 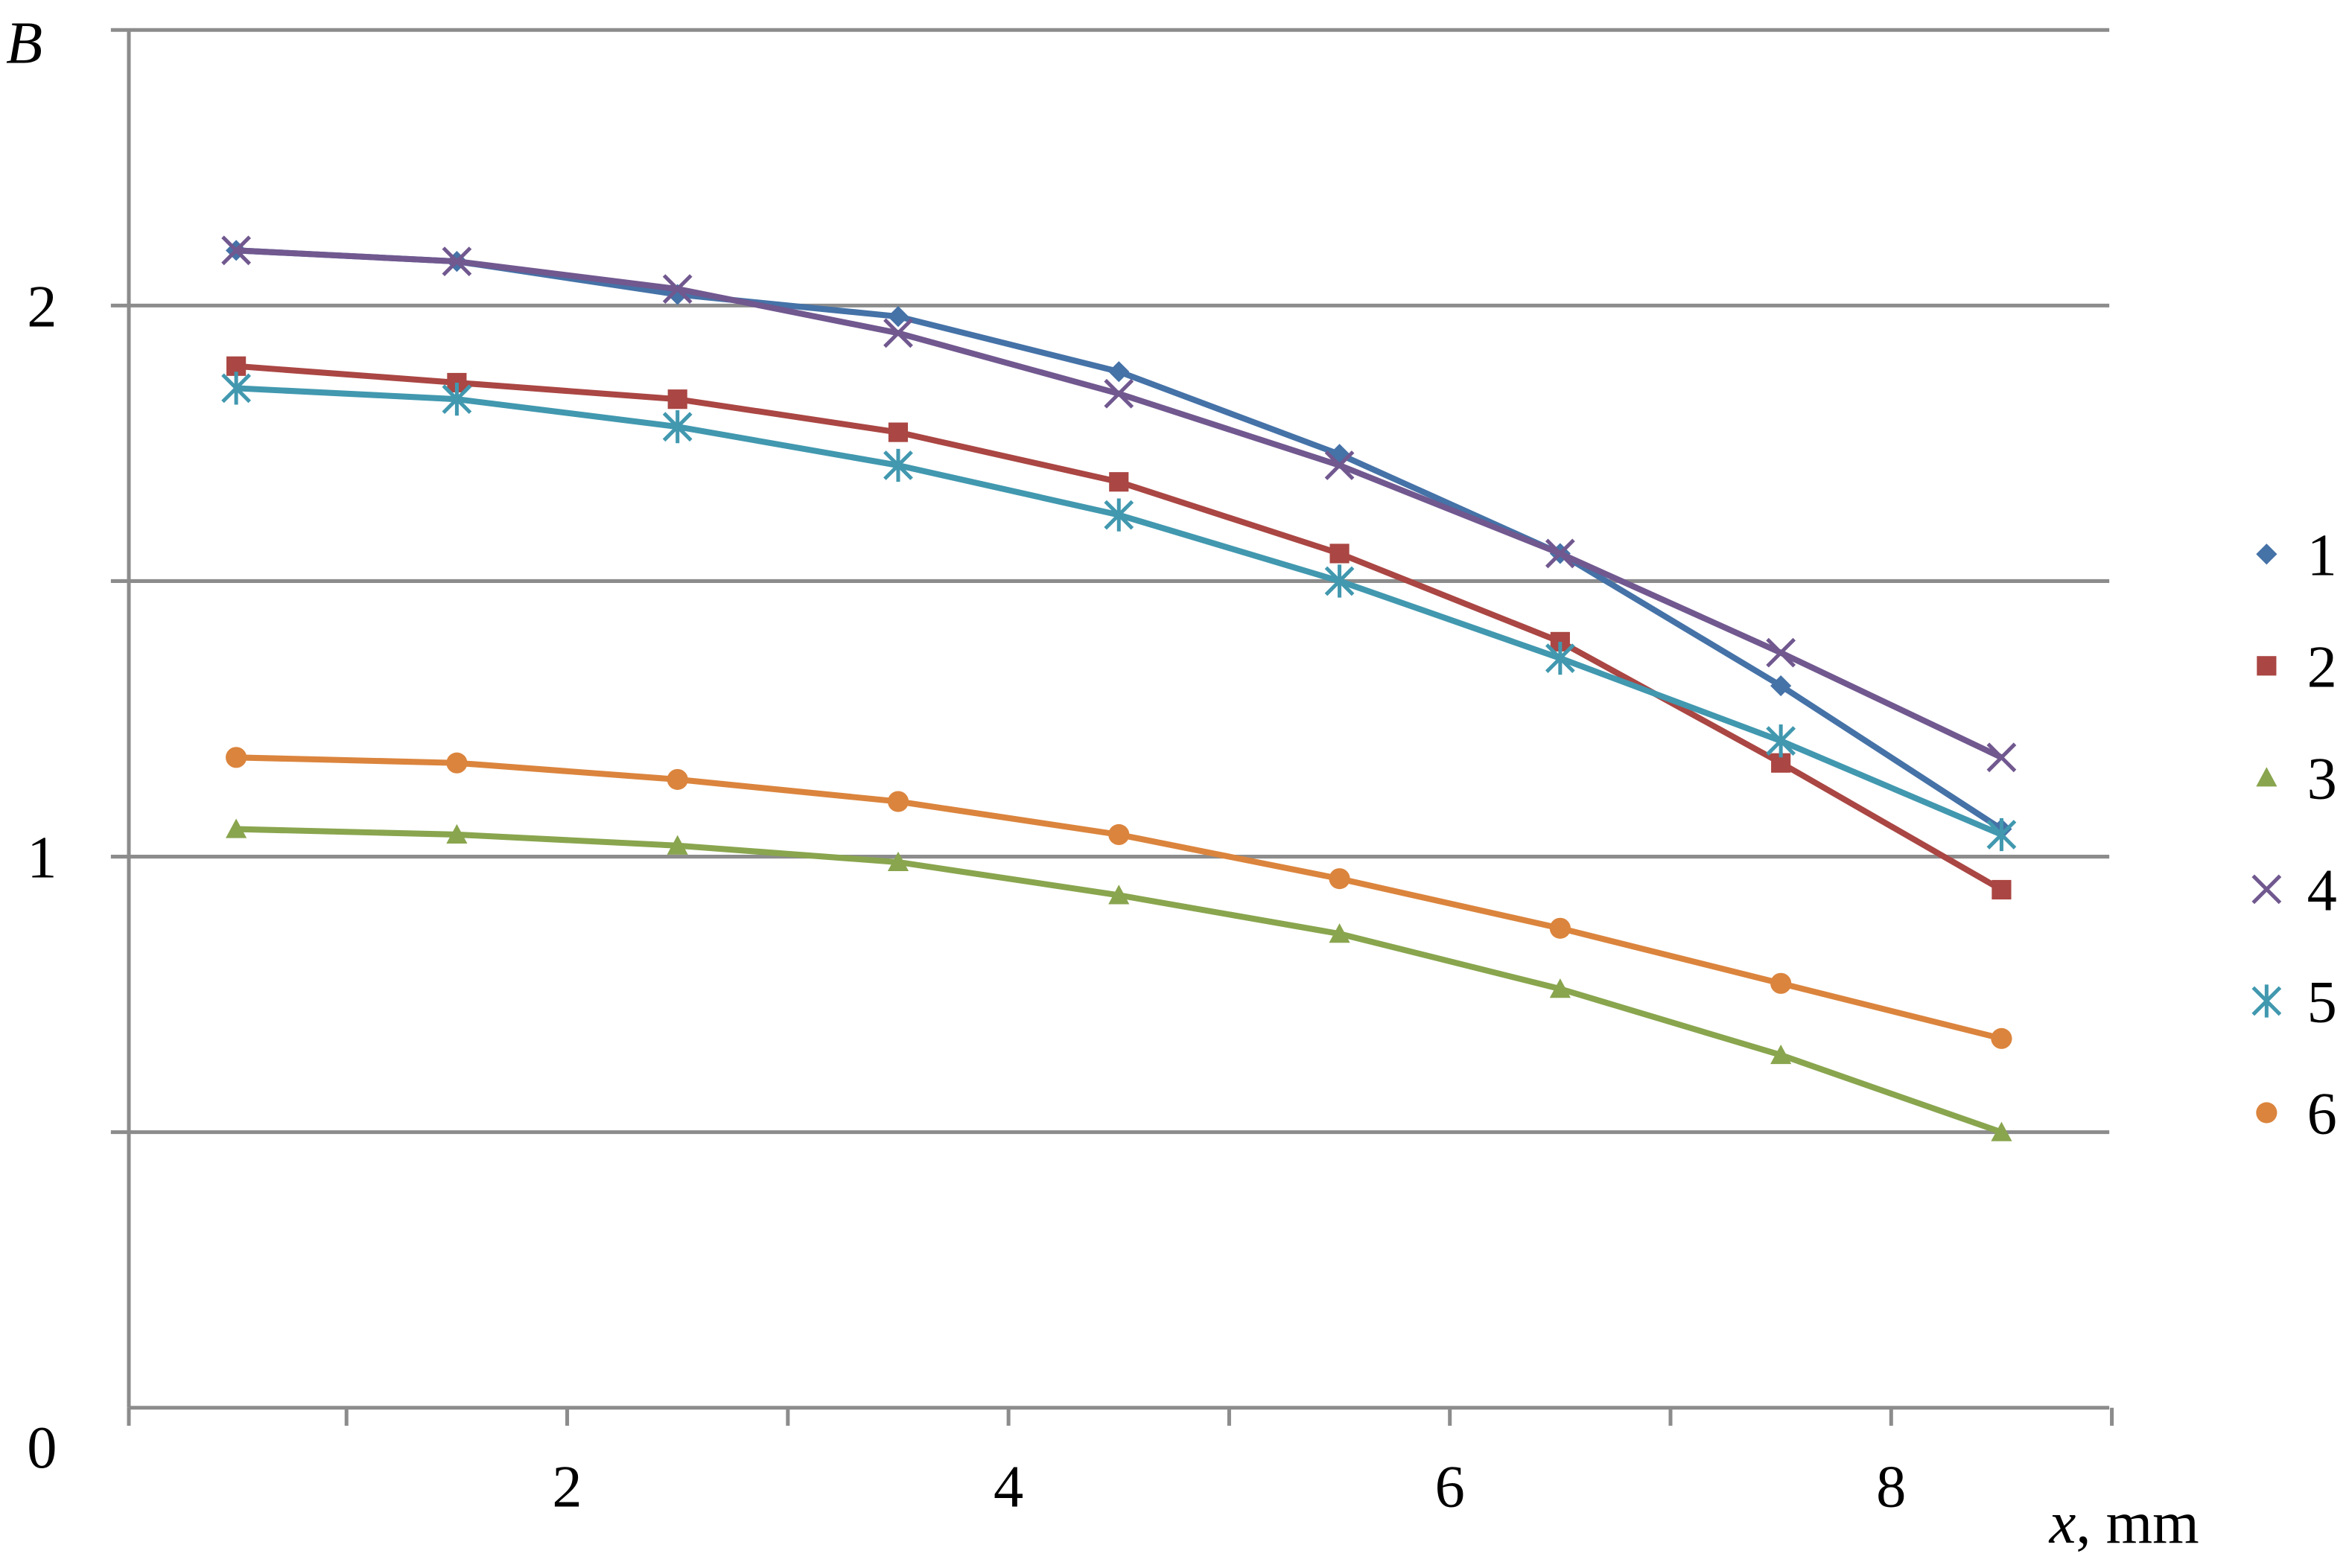 I want to click on x-axis-label-var: x, so click(x=2062, y=1523).